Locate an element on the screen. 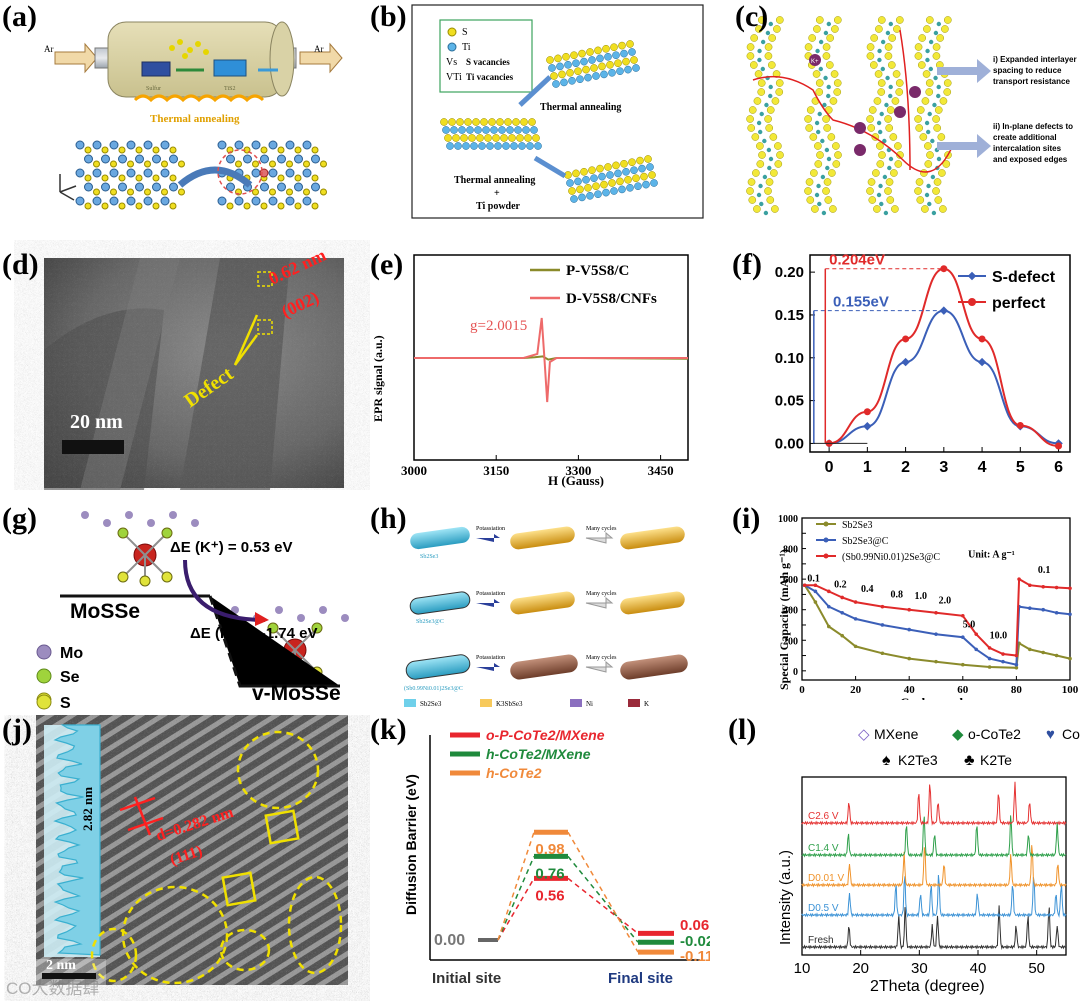 Image resolution: width=1080 pixels, height=1001 pixels. barrier-legend-2: h-CoTe2 is located at coordinates (514, 773).